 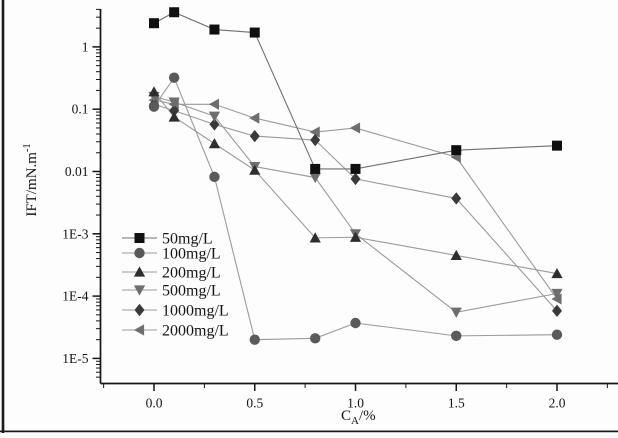 What do you see at coordinates (31, 179) in the screenshot?
I see `y-axis-title: IFT/mN.m-1` at bounding box center [31, 179].